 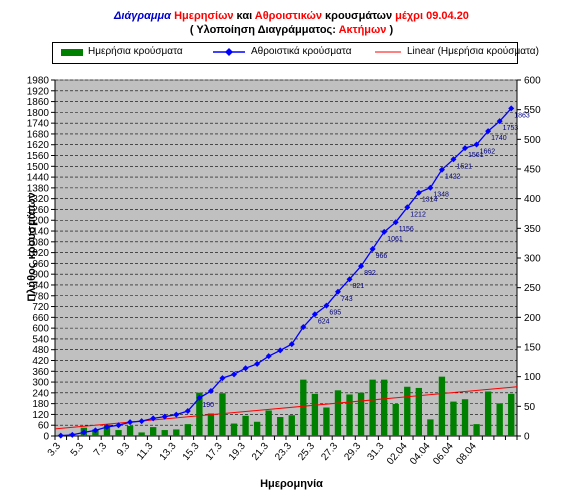 I want to click on title-word-cases: κρουσμάτων, so click(x=359, y=16).